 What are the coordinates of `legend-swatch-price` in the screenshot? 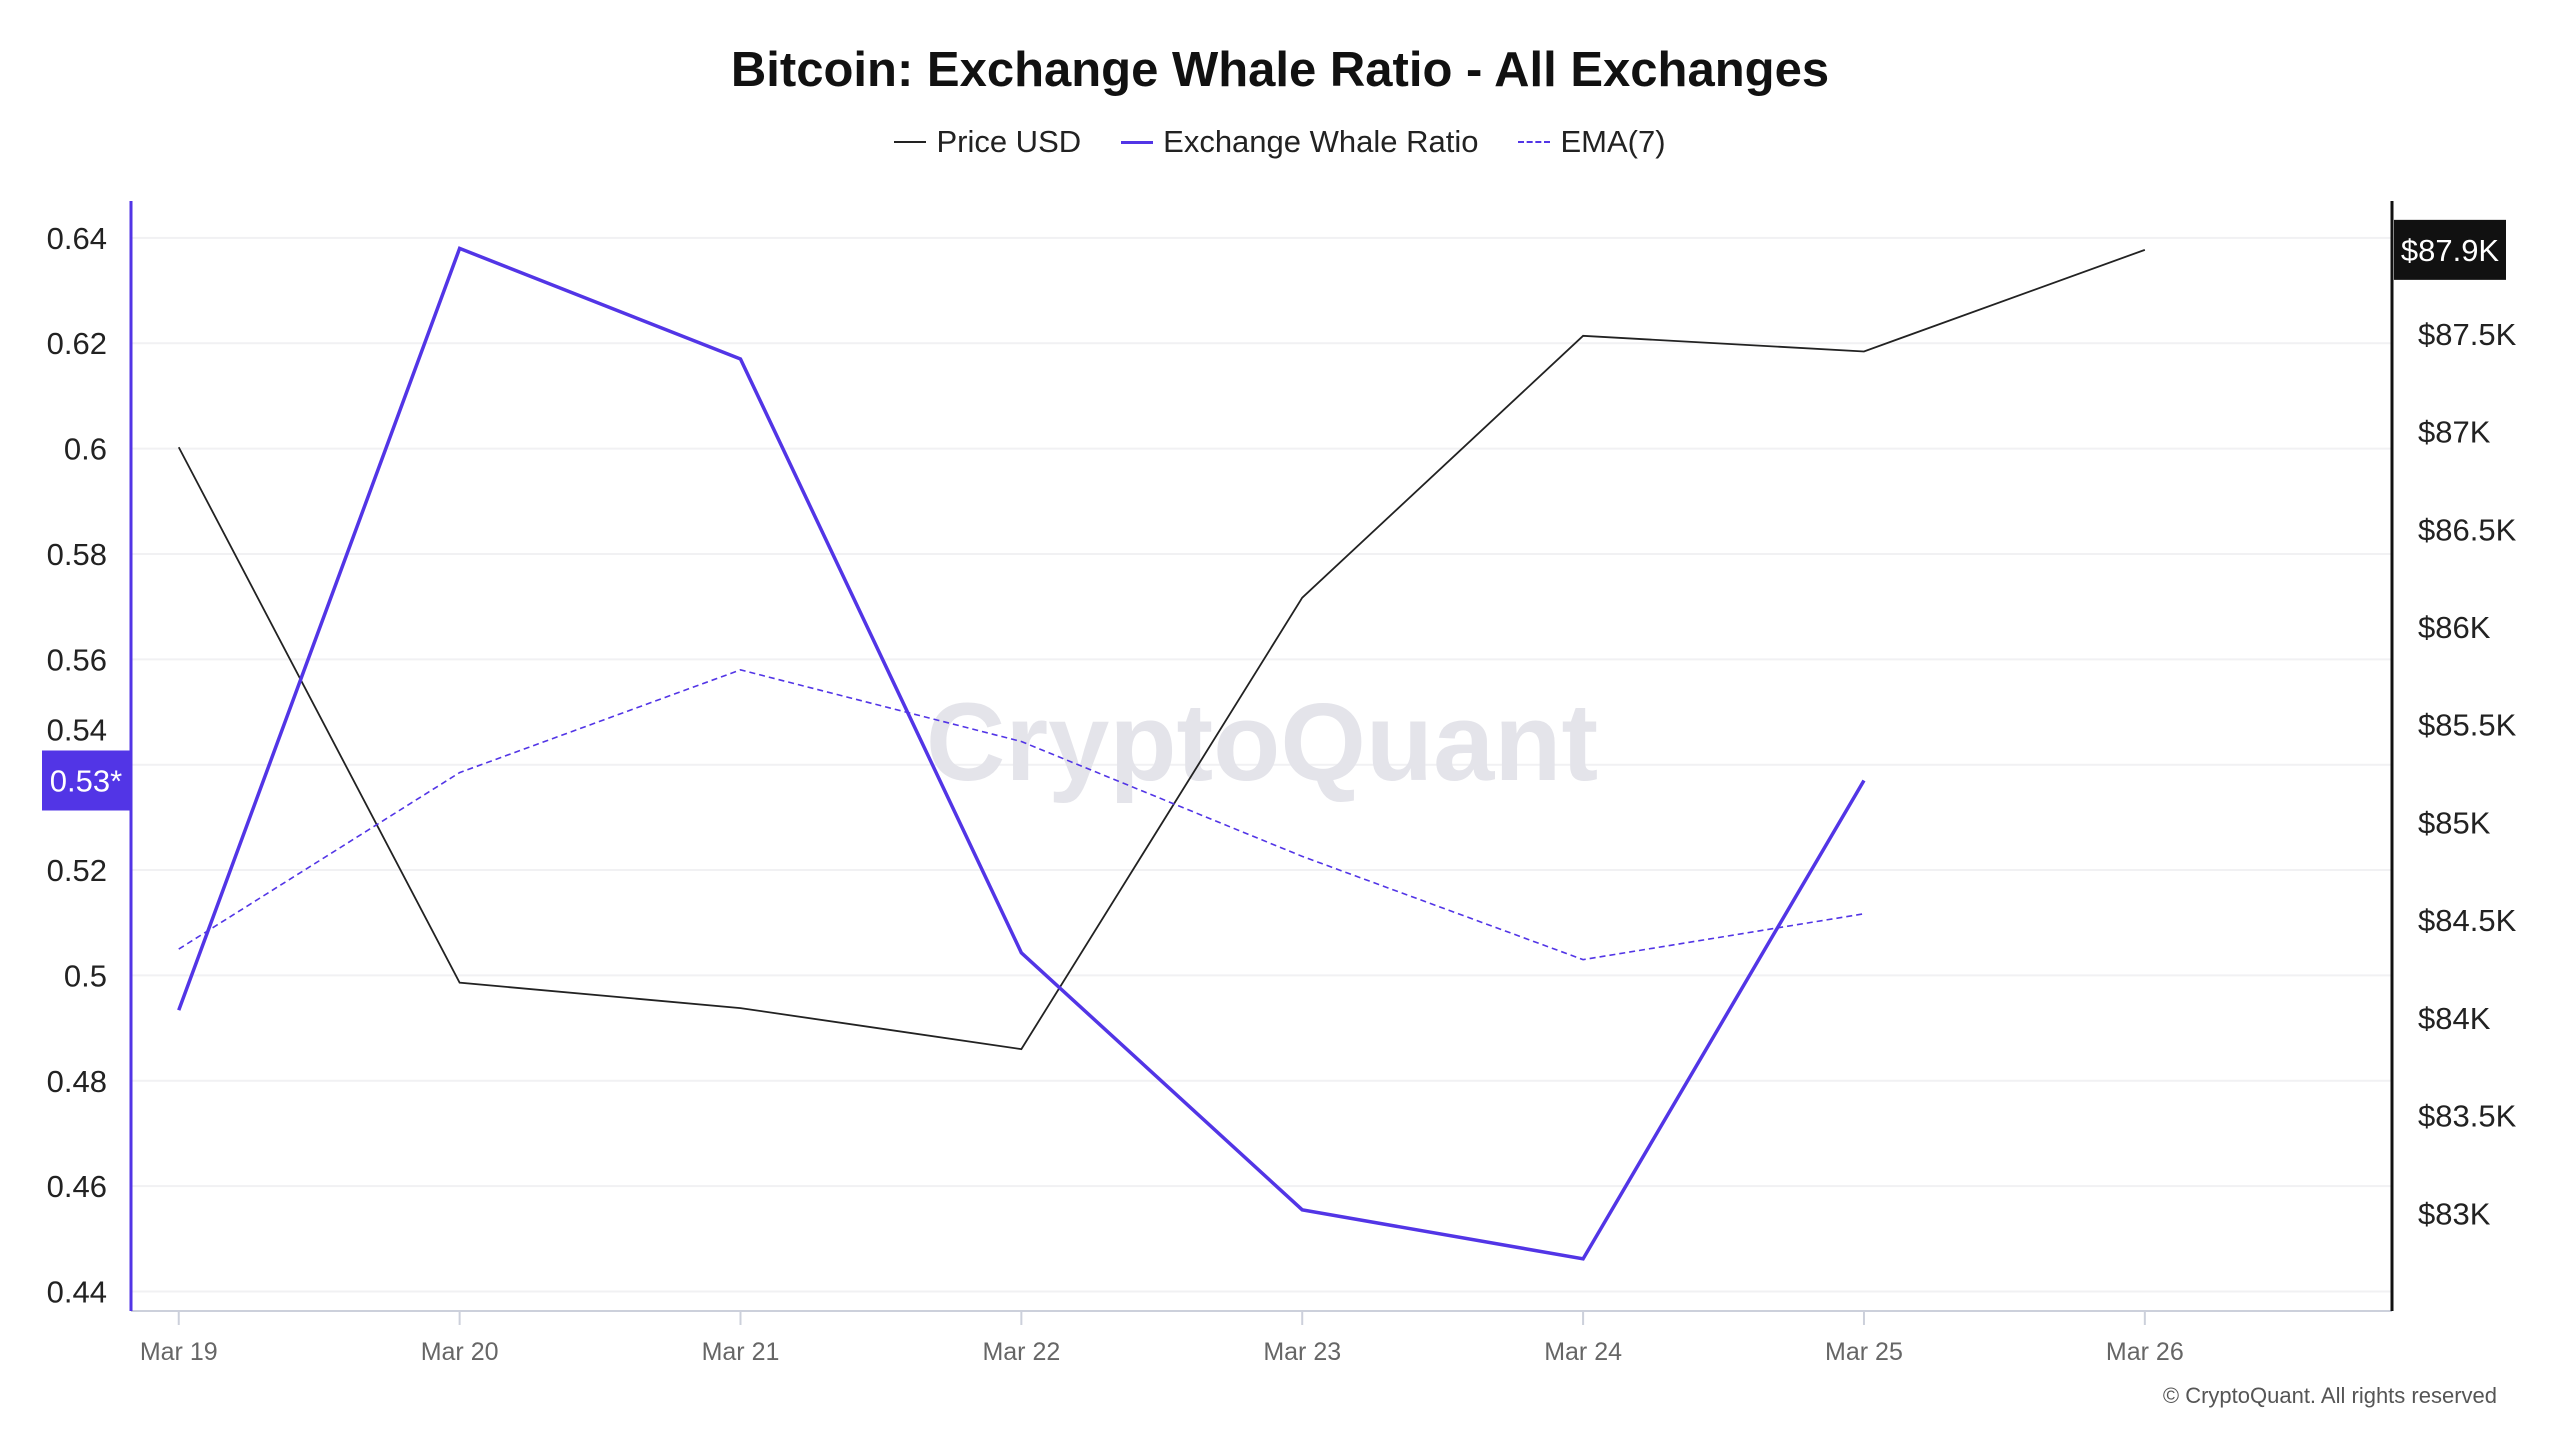 It's located at (910, 142).